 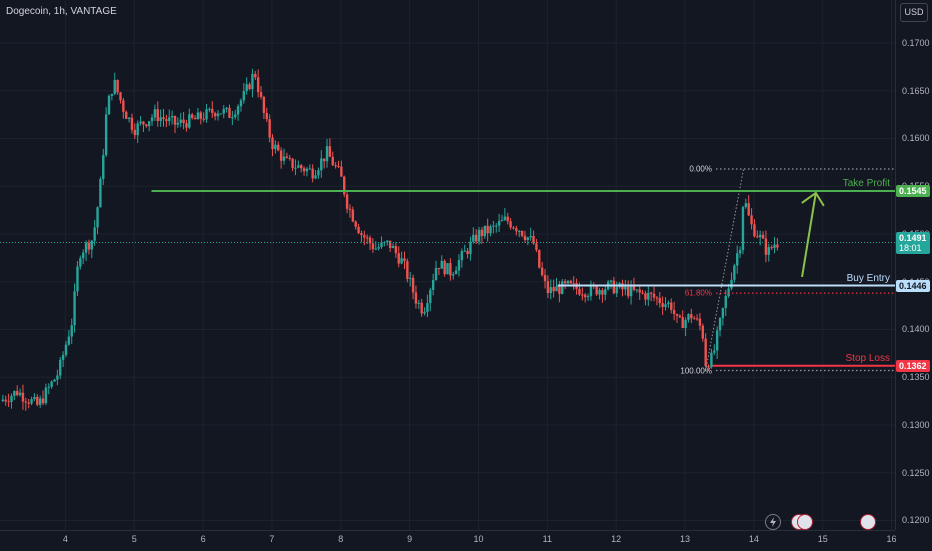 What do you see at coordinates (914, 12) in the screenshot?
I see `currency-button: USD` at bounding box center [914, 12].